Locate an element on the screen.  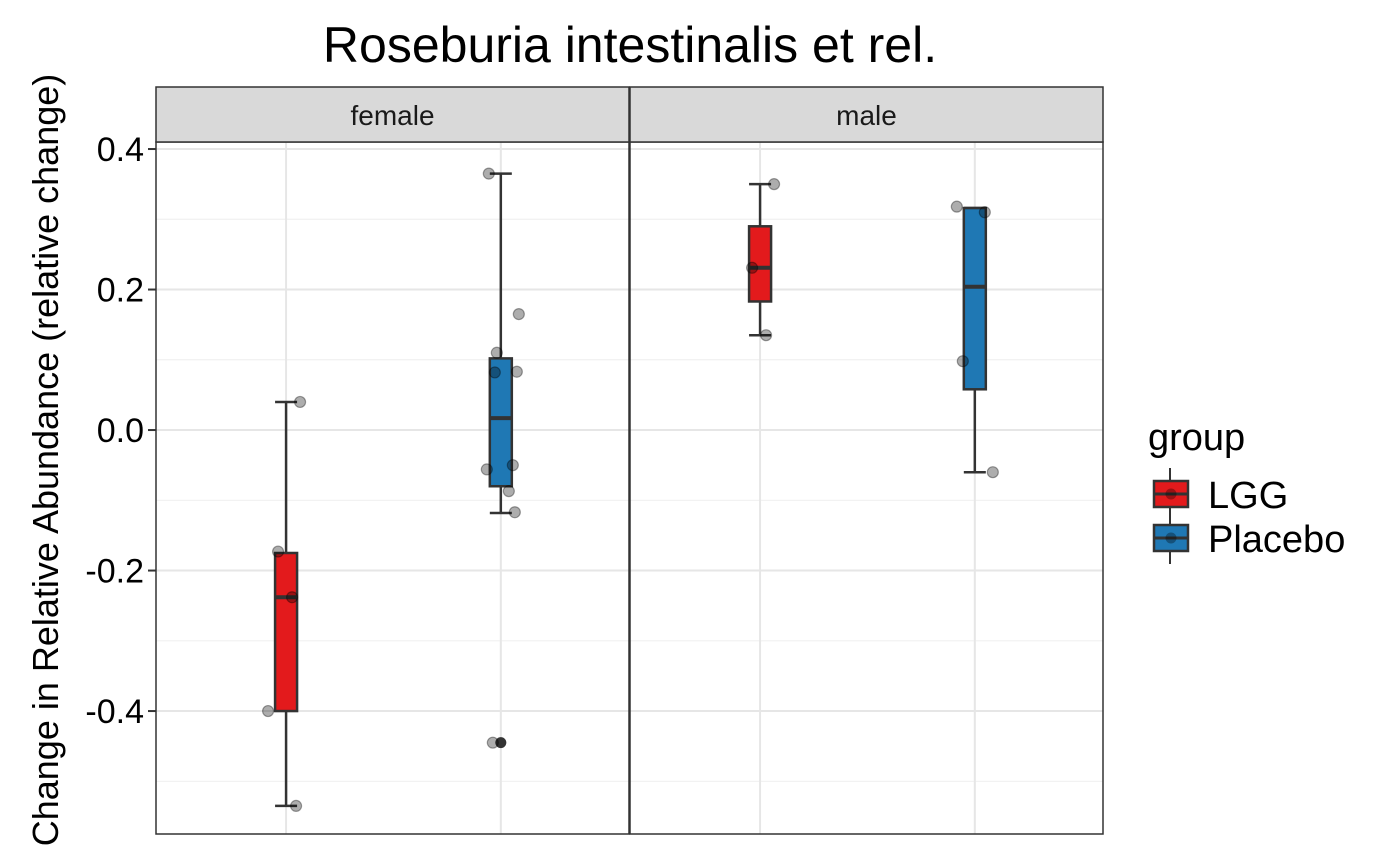
y-tick-label: -0.2 is located at coordinates (114, 572).